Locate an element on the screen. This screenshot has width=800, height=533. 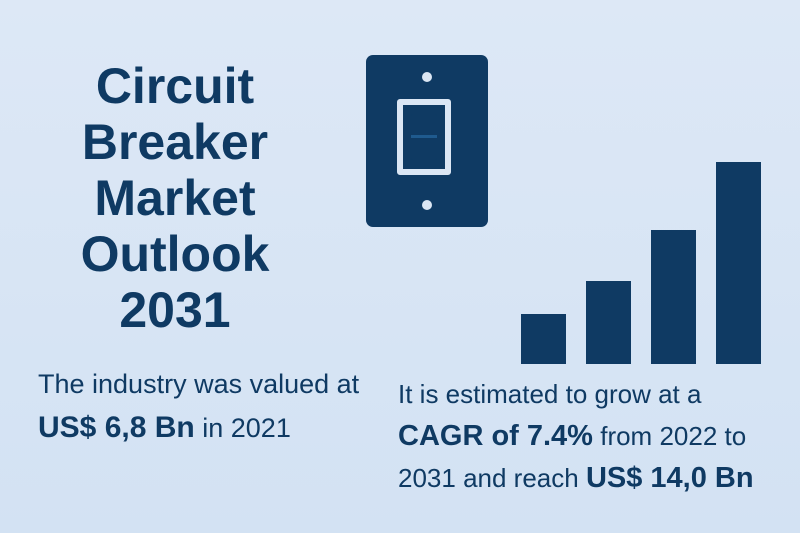
title-line-2: Breaker is located at coordinates (175, 142).